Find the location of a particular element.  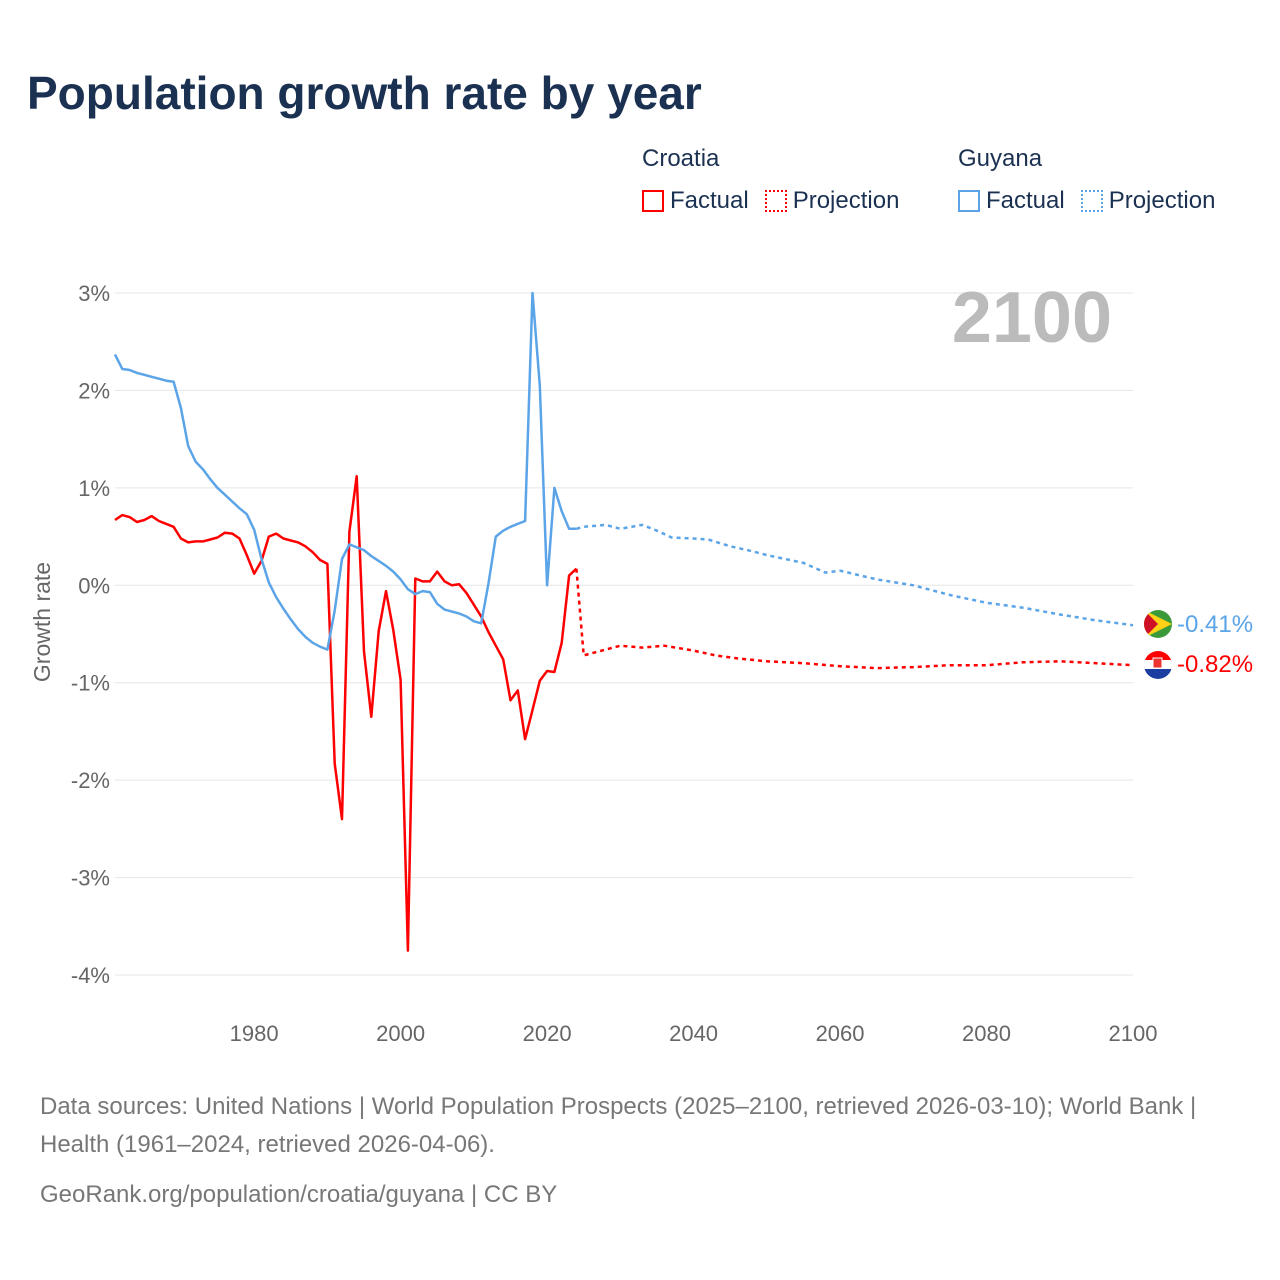

x-tick-label: 2080 is located at coordinates (986, 1033).